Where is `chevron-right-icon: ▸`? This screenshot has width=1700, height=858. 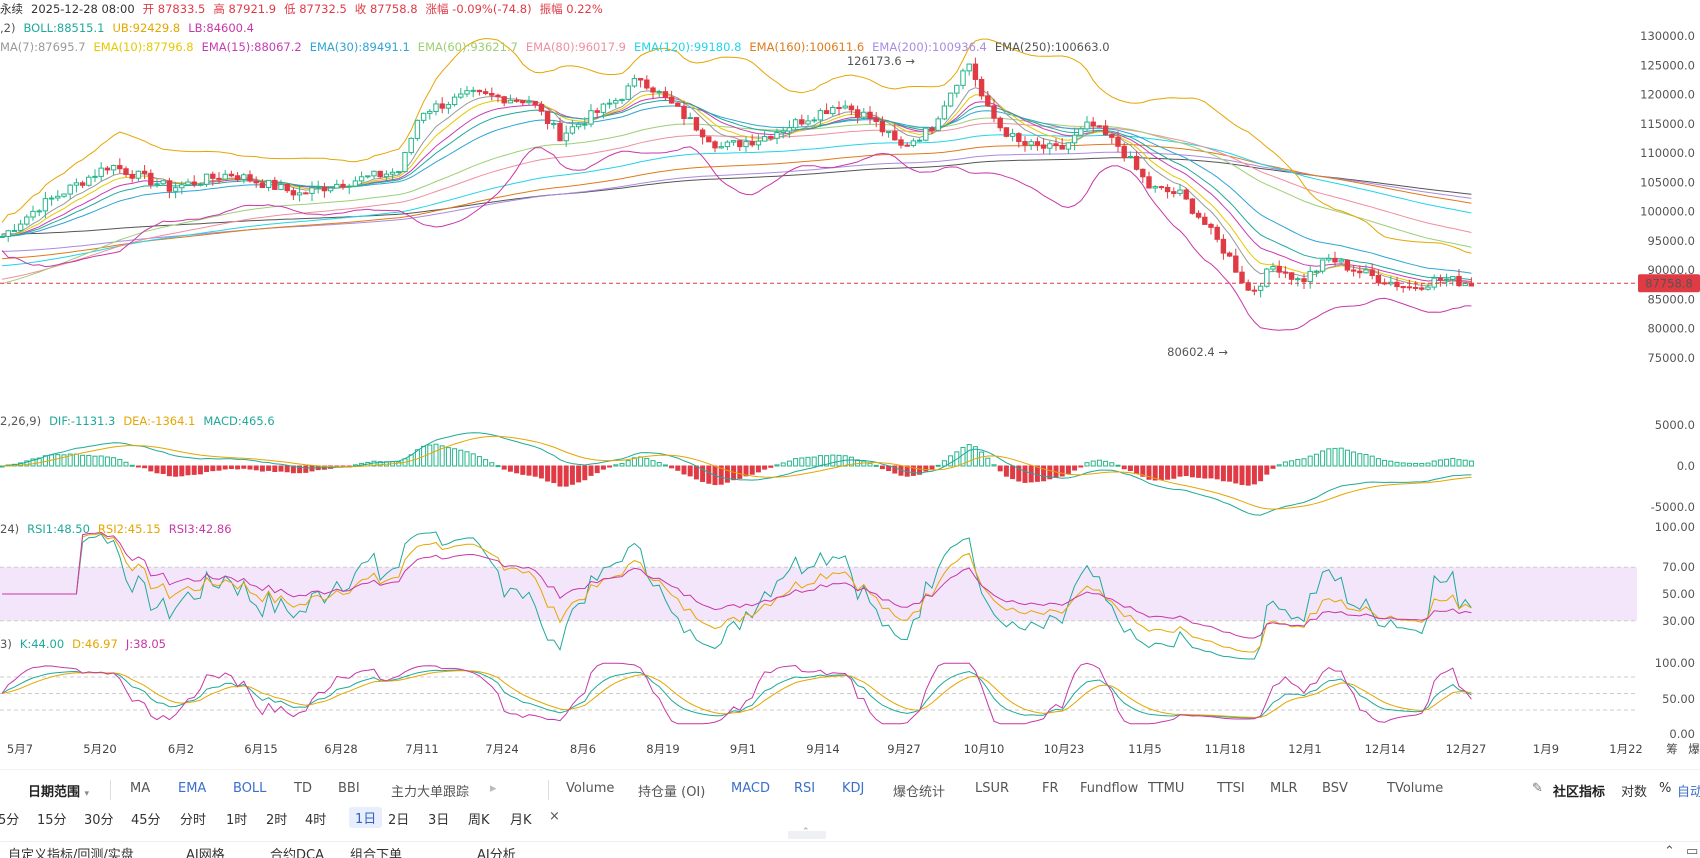 chevron-right-icon: ▸ is located at coordinates (493, 788).